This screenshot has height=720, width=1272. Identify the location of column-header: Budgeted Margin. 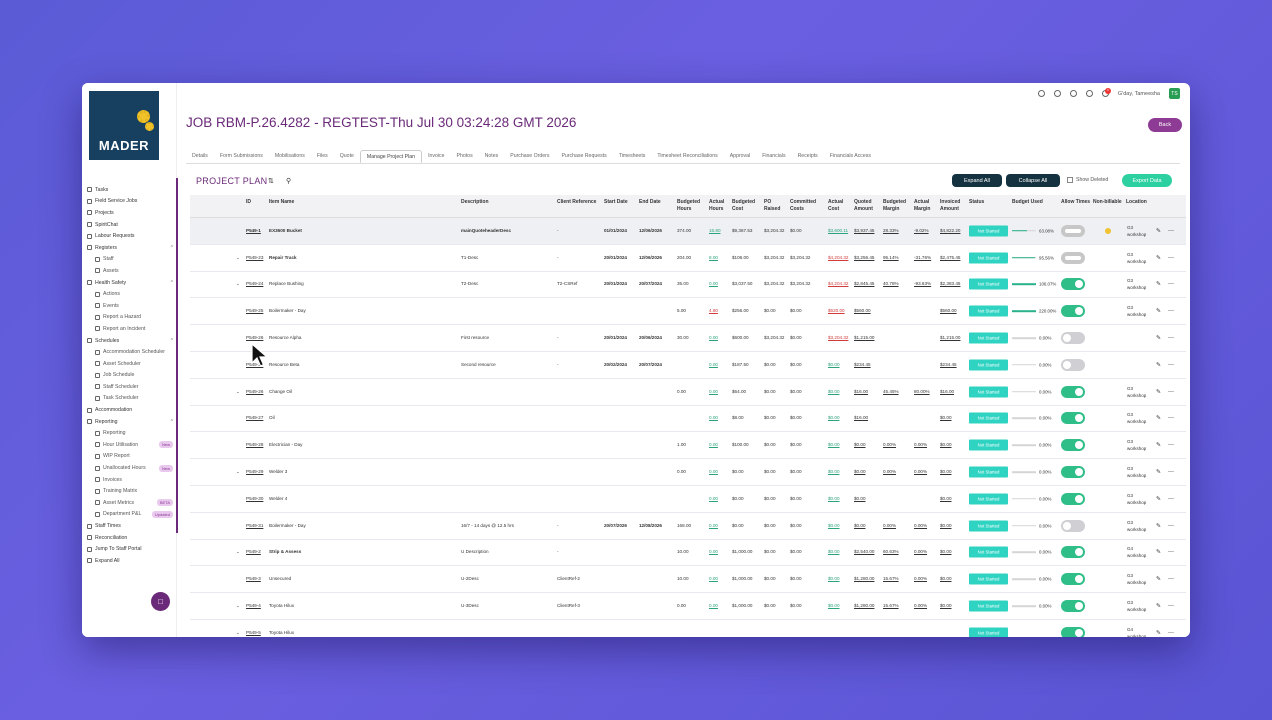
(895, 205).